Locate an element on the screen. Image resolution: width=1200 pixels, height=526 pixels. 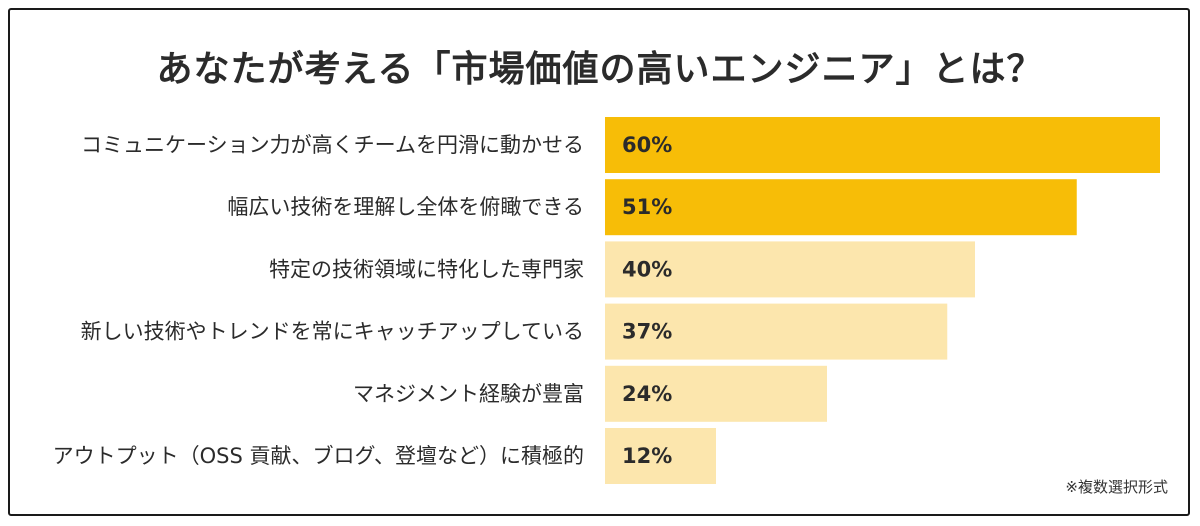
value-label-5: 24% is located at coordinates (647, 394).